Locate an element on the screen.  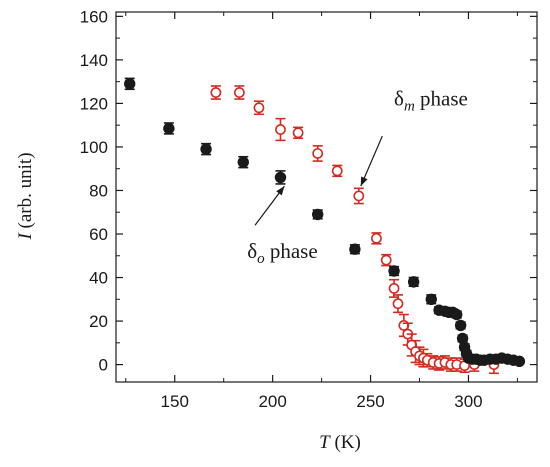
delta-m-phase-label: δm phase is located at coordinates (431, 101).